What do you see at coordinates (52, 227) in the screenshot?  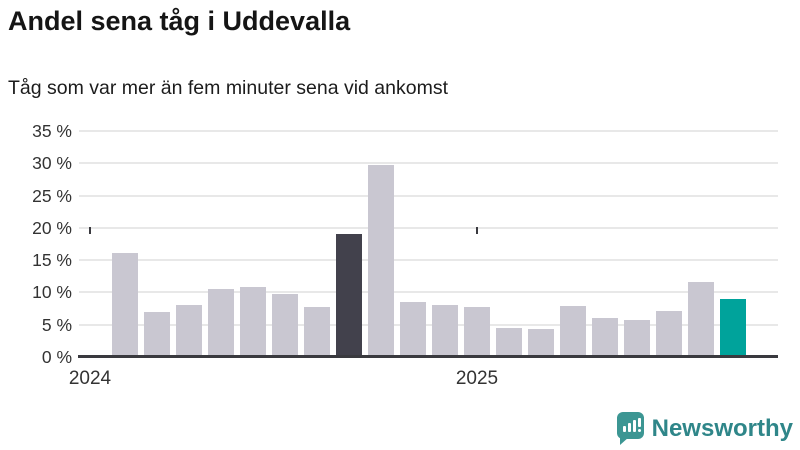 I see `y-tick-label: 20 %` at bounding box center [52, 227].